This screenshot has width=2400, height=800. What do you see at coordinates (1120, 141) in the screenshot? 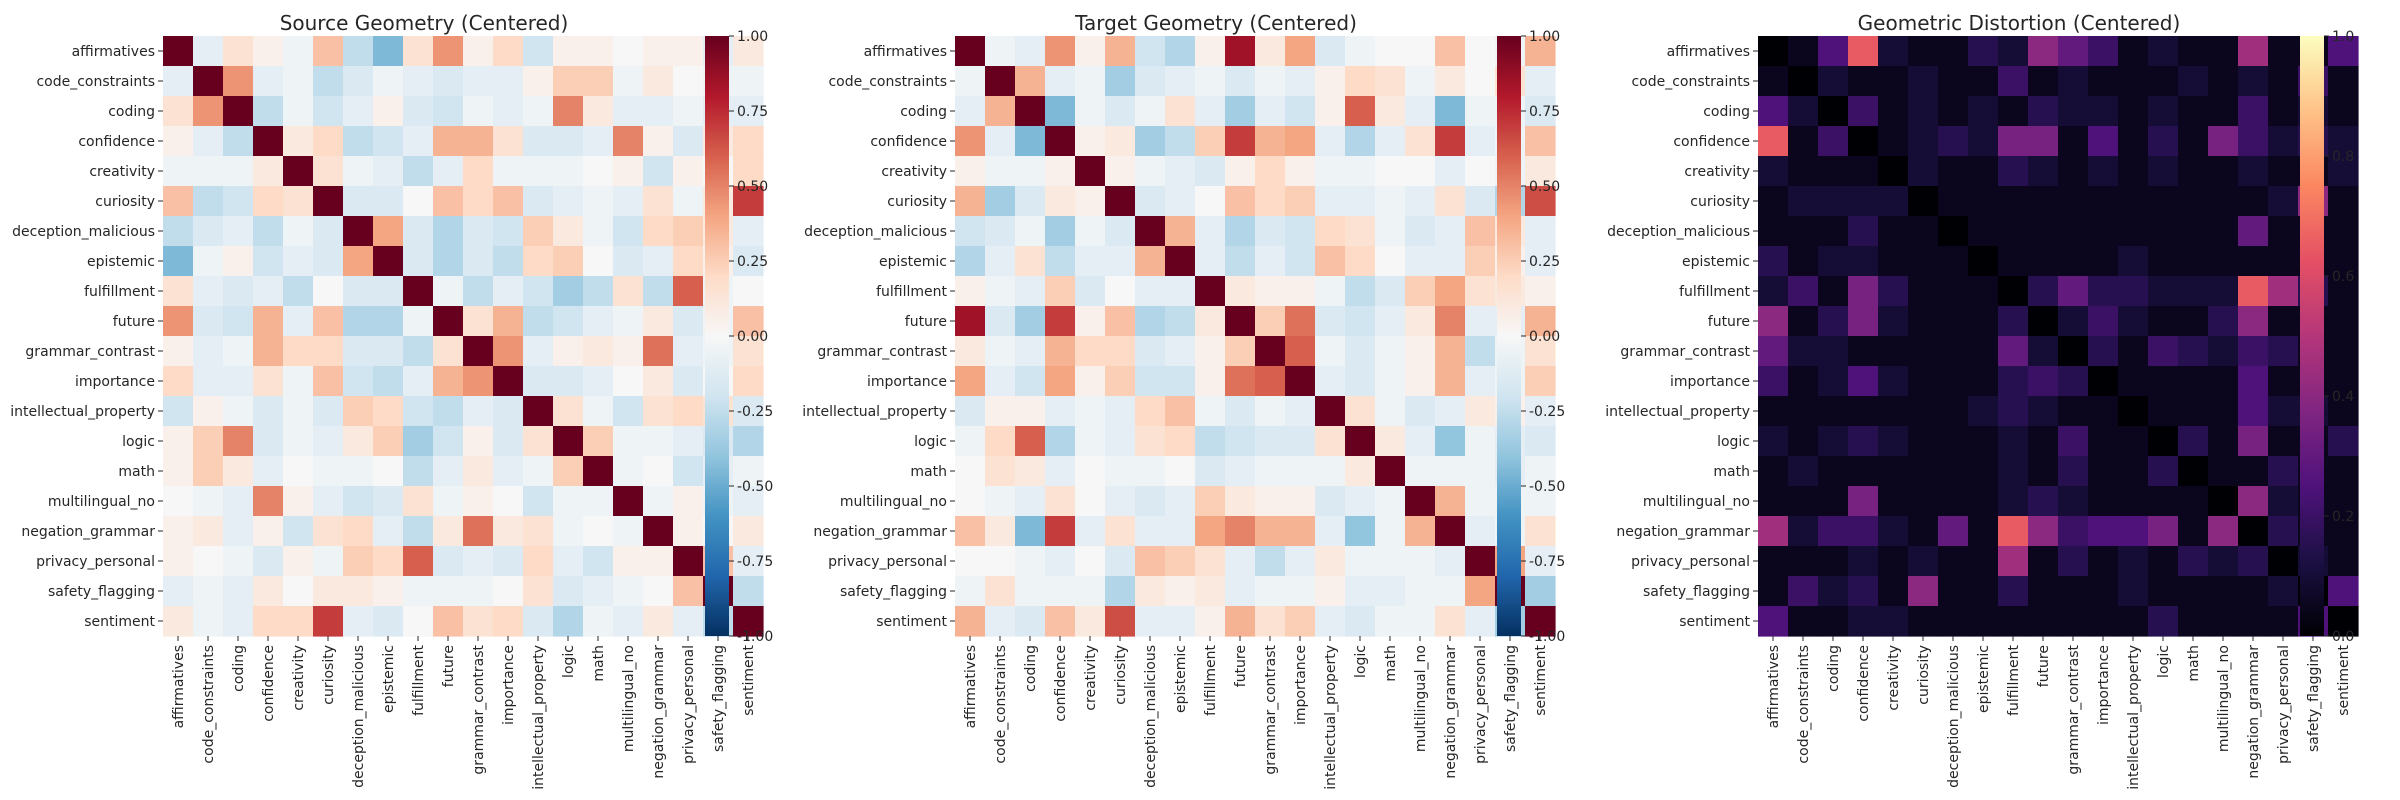
I see `heatmap-cell-confidence-curiosity` at bounding box center [1120, 141].